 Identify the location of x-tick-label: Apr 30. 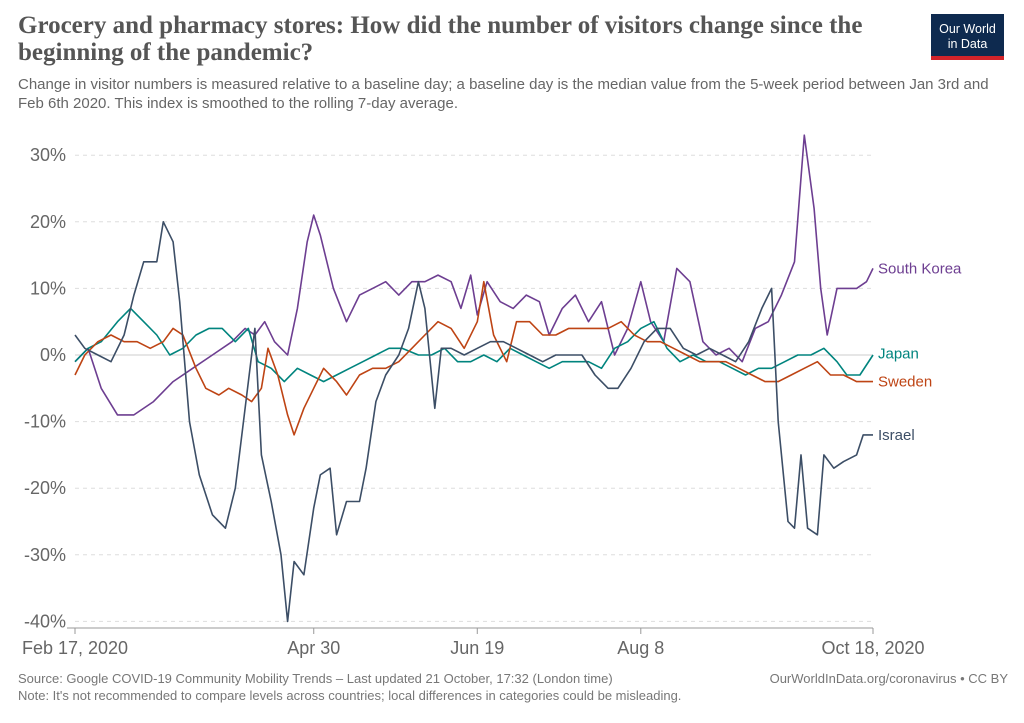
(313, 648).